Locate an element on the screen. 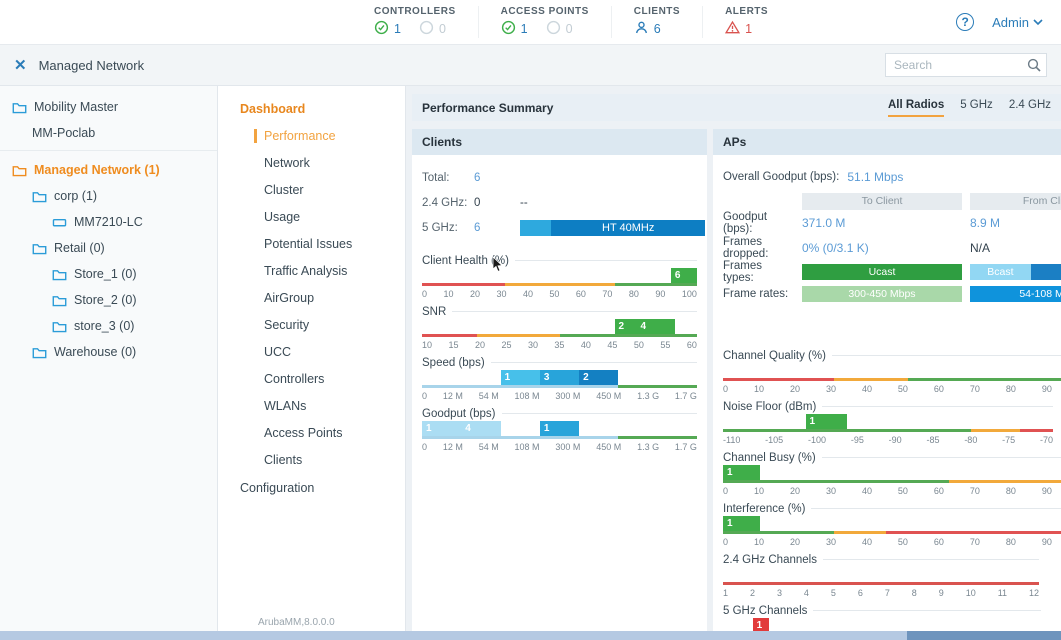  tree-item-mm-poclab: MM-Poclab is located at coordinates (108, 133).